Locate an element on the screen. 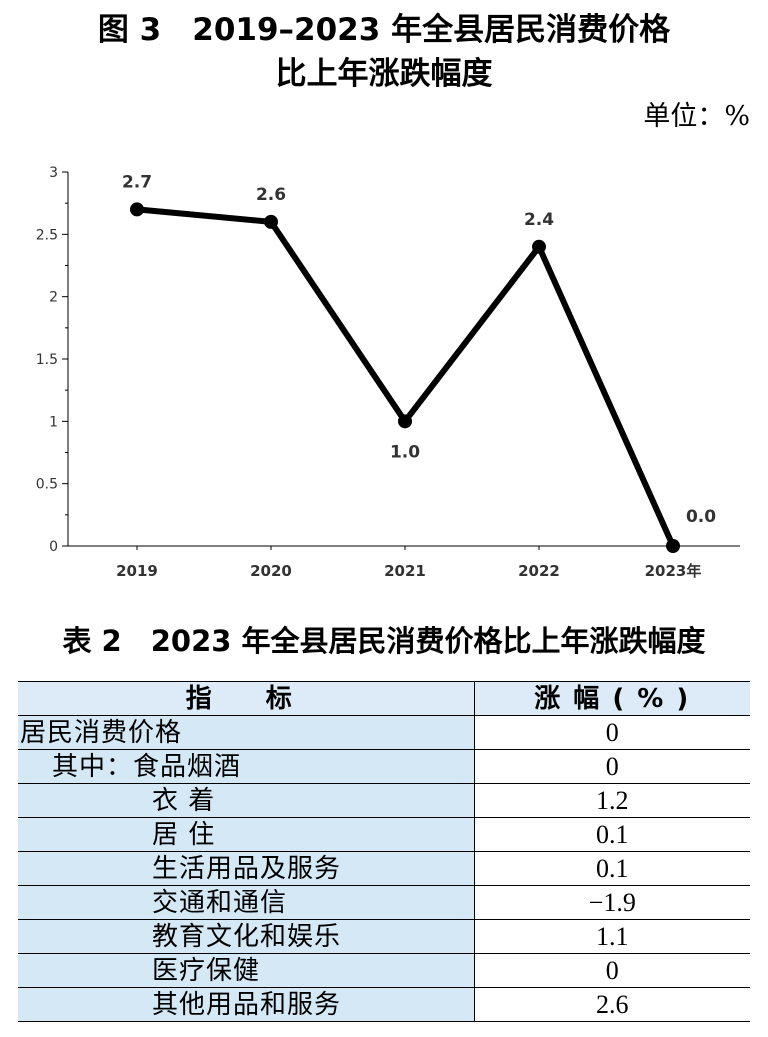 Image resolution: width=768 pixels, height=1037 pixels. table-row: 医疗保健 0 is located at coordinates (384, 970).